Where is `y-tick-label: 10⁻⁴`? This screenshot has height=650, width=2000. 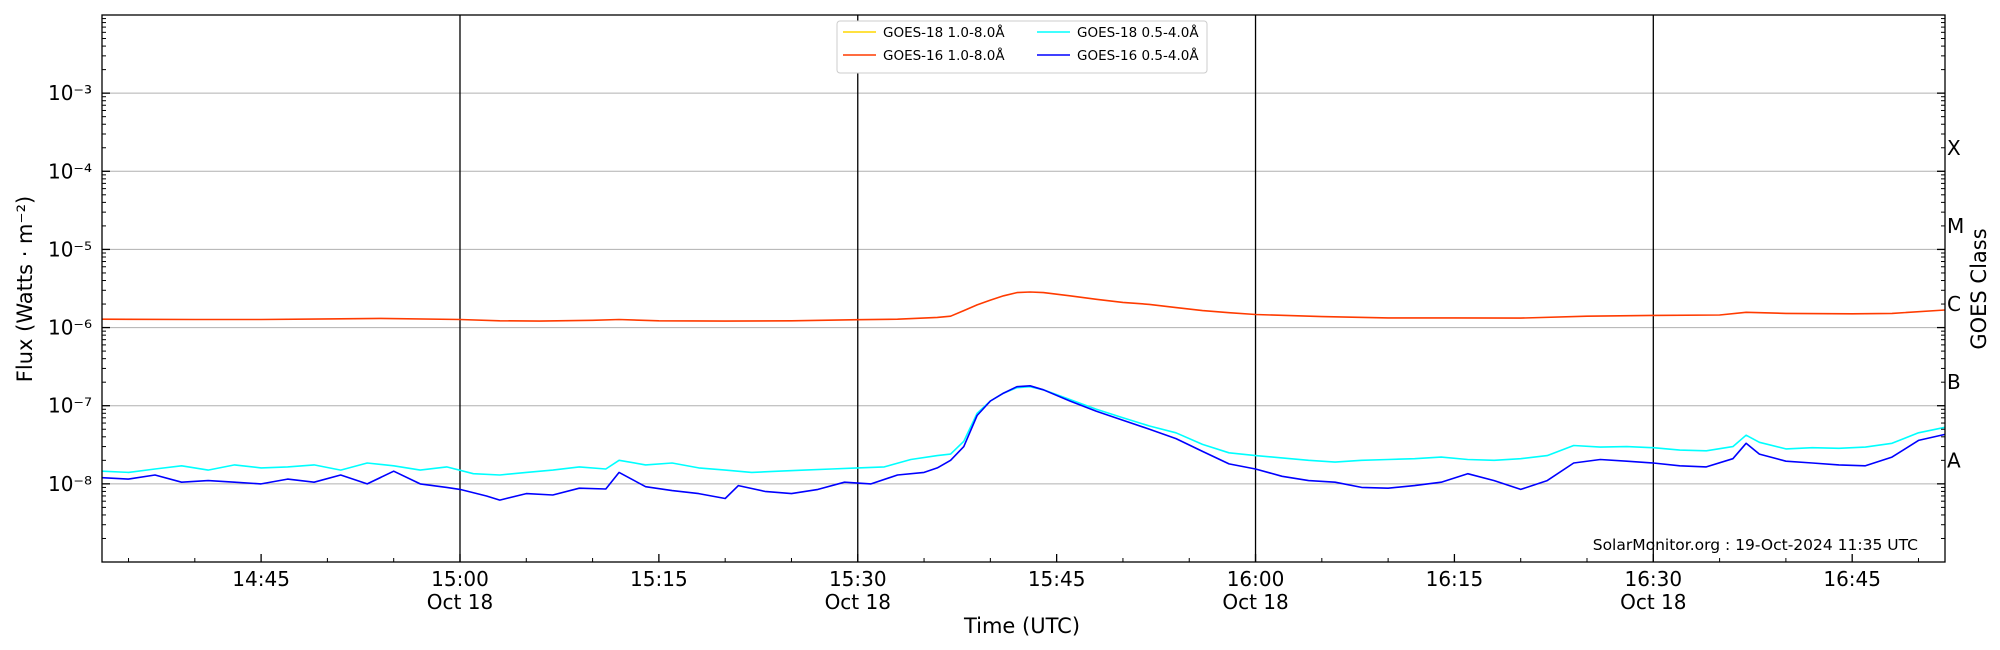 y-tick-label: 10⁻⁴ is located at coordinates (70, 171).